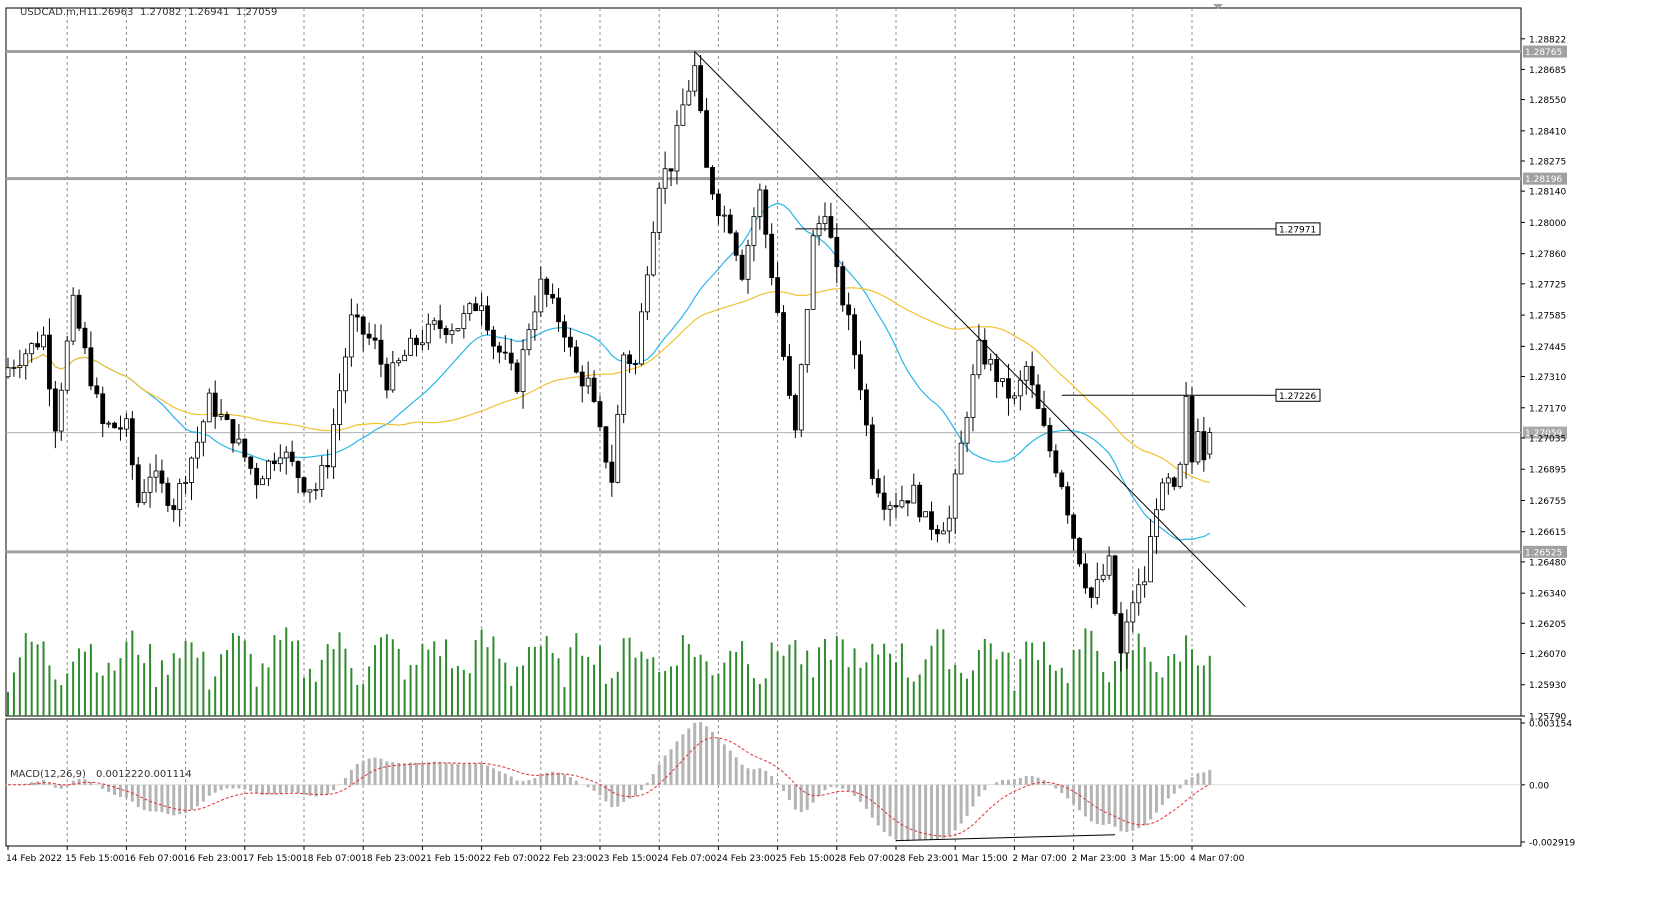 The height and width of the screenshot is (901, 1673). Describe the element at coordinates (1298, 229) in the screenshot. I see `price-label-box` at that location.